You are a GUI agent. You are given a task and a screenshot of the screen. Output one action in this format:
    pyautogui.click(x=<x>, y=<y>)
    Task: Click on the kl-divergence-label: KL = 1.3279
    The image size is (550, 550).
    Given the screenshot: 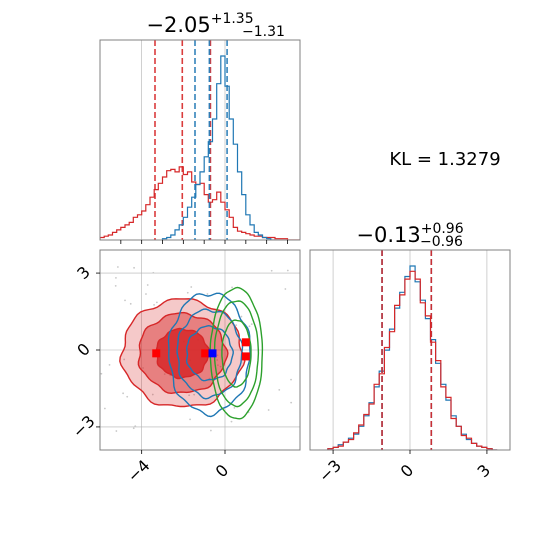 What is the action you would take?
    pyautogui.click(x=444, y=159)
    